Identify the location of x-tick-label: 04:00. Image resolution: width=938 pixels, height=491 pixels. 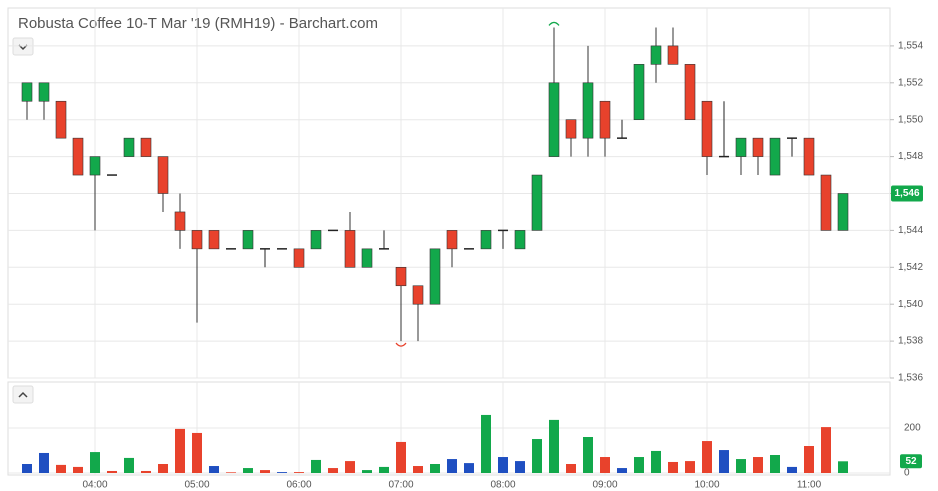
(94, 485).